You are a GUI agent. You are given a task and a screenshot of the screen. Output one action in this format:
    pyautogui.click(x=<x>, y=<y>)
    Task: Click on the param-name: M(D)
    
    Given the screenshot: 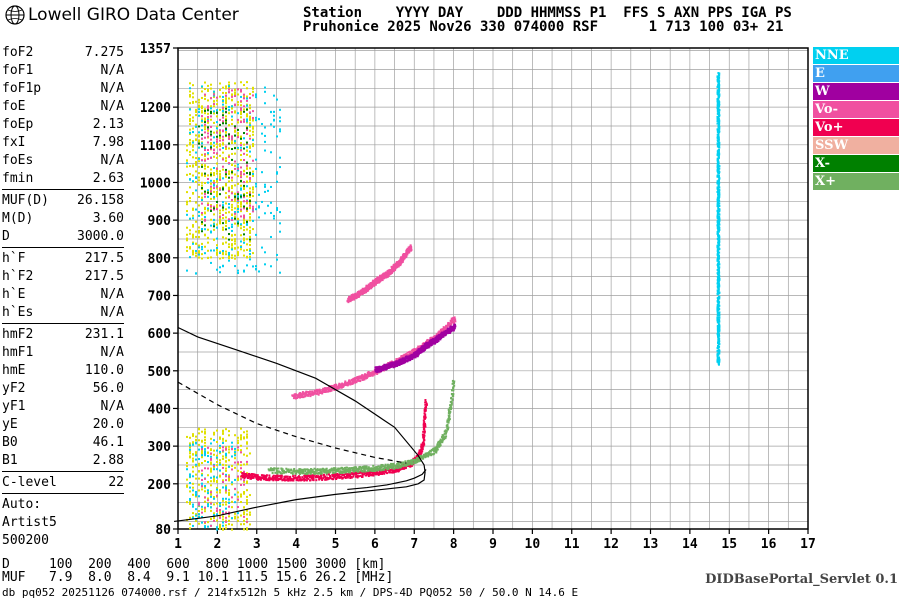 What is the action you would take?
    pyautogui.click(x=18, y=218)
    